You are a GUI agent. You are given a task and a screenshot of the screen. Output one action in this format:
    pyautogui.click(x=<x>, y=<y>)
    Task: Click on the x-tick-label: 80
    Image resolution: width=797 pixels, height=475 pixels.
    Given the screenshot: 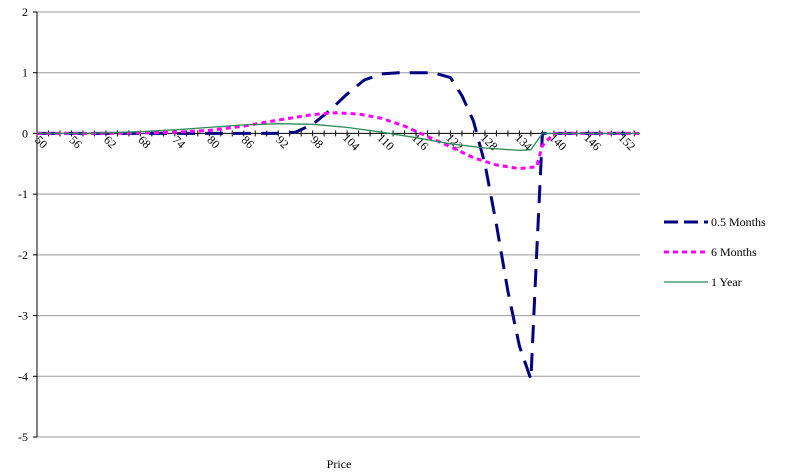 What is the action you would take?
    pyautogui.click(x=213, y=142)
    